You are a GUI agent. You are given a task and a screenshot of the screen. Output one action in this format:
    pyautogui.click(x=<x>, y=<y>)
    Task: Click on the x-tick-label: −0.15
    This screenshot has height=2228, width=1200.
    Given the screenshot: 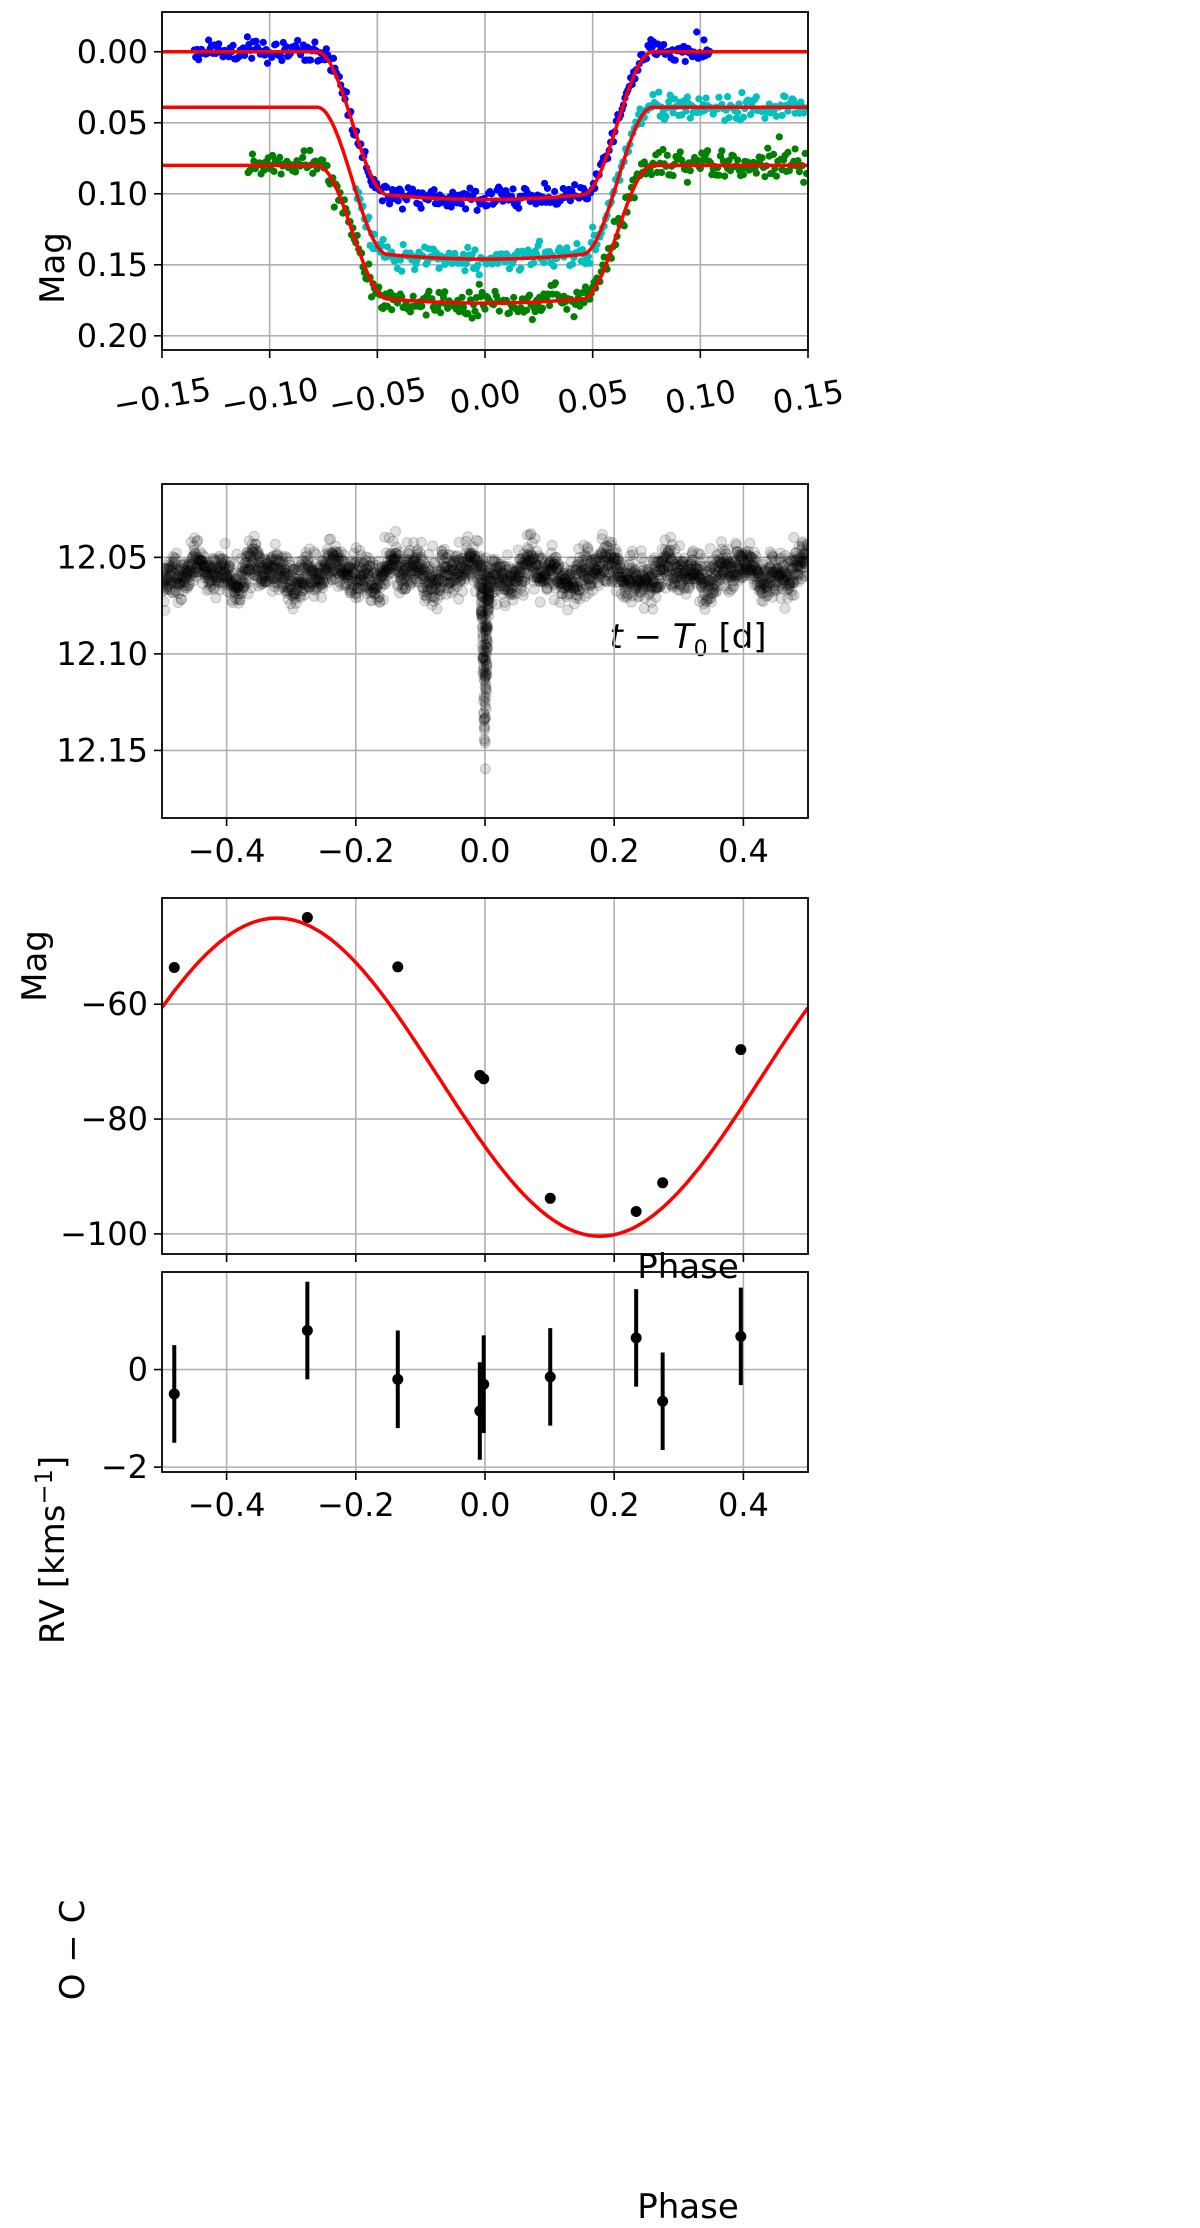 What is the action you would take?
    pyautogui.click(x=162, y=397)
    